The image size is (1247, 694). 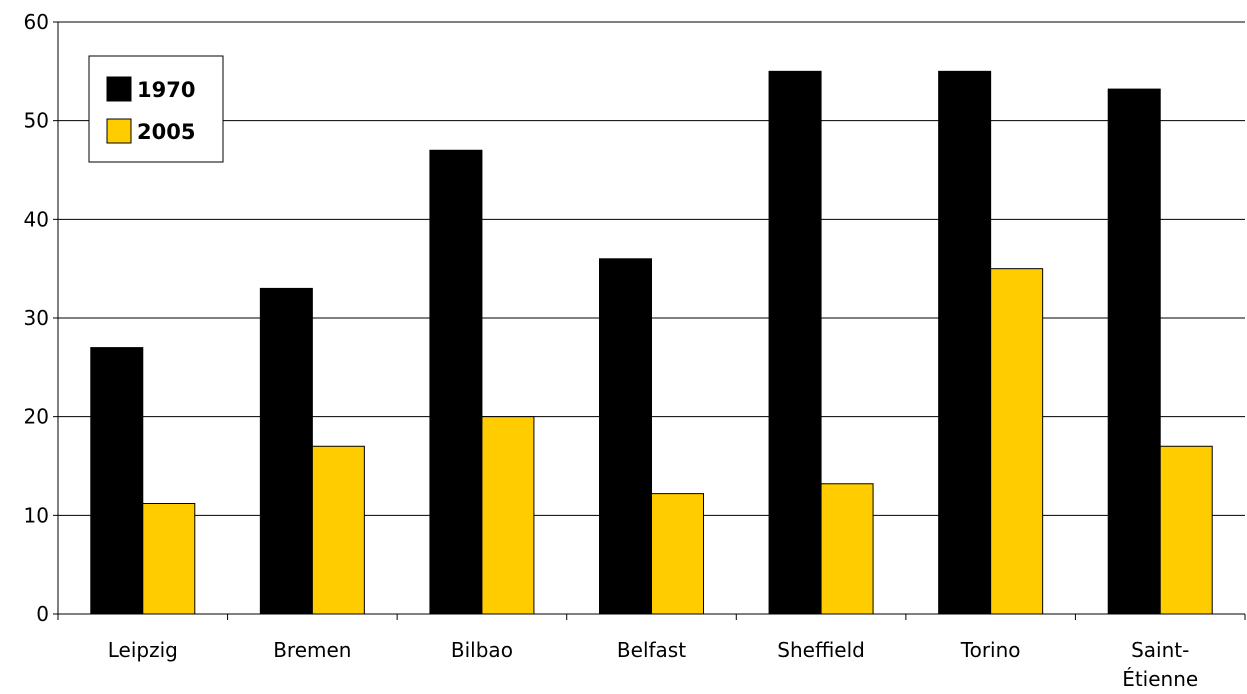 What do you see at coordinates (1134, 351) in the screenshot?
I see `bar-1970-saint-étienne` at bounding box center [1134, 351].